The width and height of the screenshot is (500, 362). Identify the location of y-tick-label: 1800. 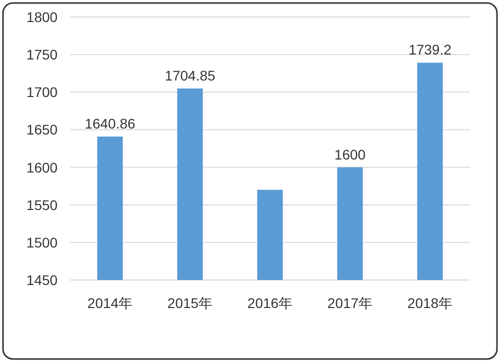
(42, 17).